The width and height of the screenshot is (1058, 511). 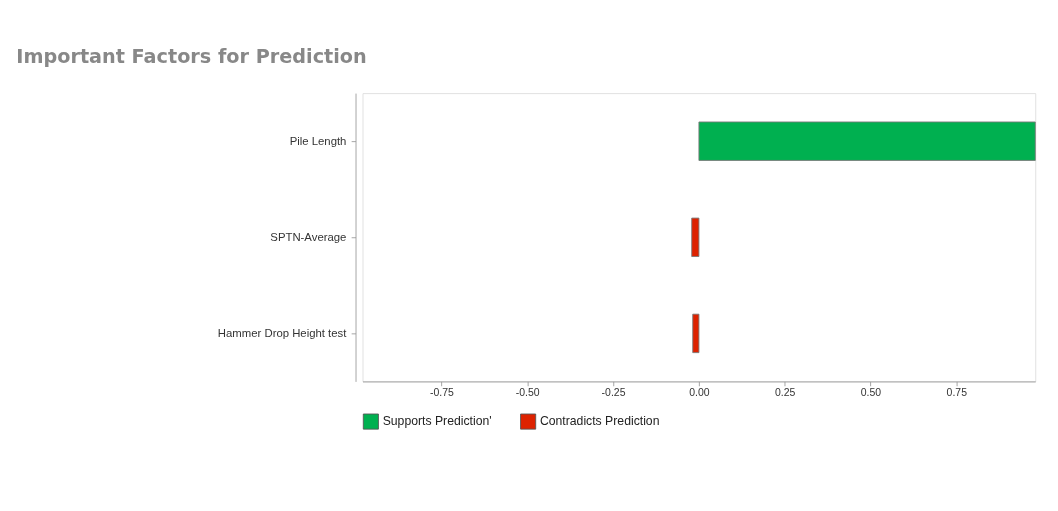 I want to click on y-tick-label: Hammer Drop Height test, so click(x=282, y=332).